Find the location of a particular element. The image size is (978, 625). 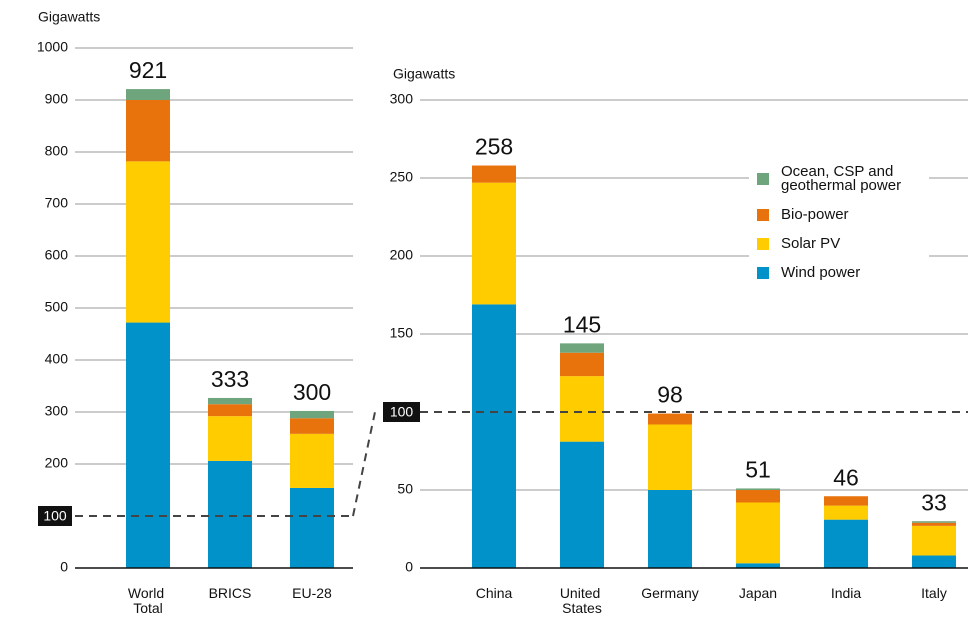

y-tick-label: 500 is located at coordinates (57, 307).